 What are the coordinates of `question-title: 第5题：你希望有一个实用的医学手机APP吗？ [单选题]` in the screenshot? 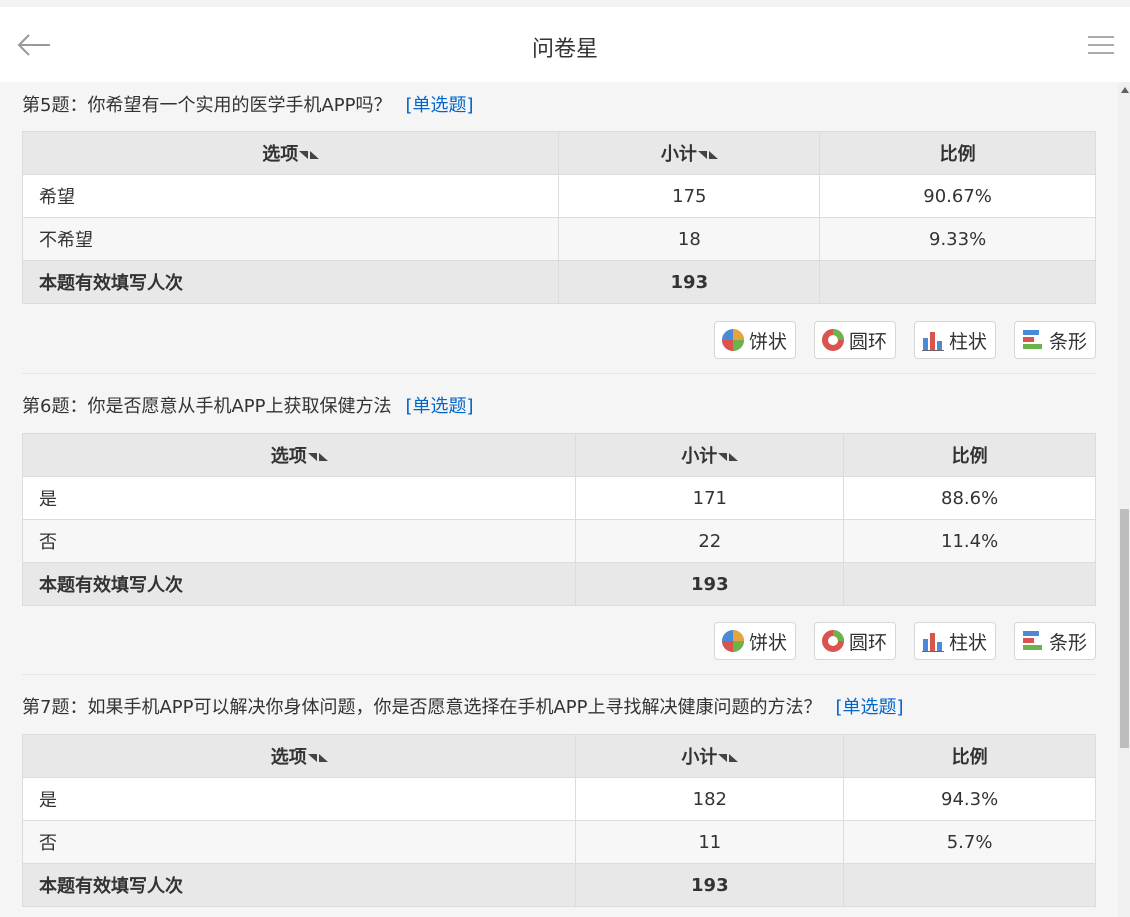 It's located at (248, 106).